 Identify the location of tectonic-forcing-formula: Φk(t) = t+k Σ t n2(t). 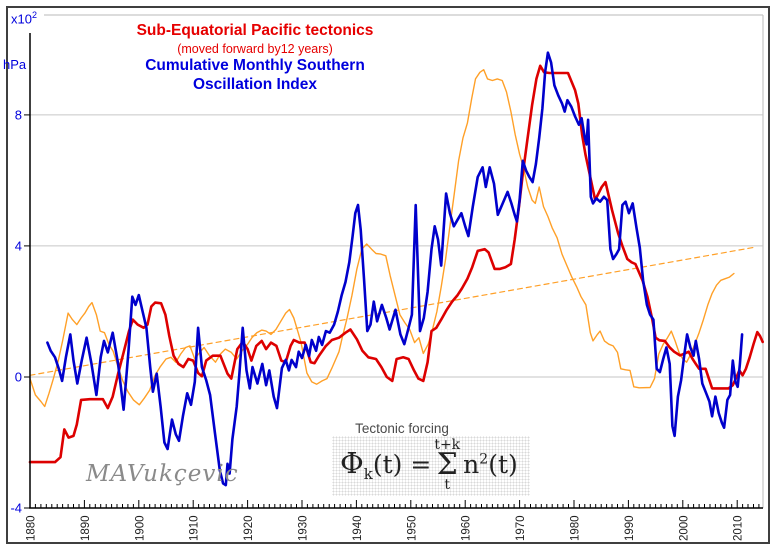
(431, 466).